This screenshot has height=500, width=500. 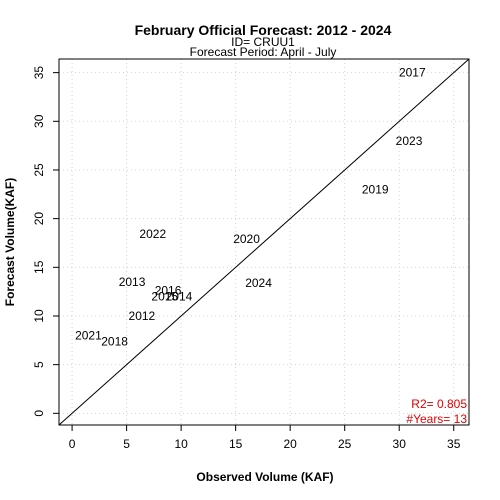 What do you see at coordinates (72, 444) in the screenshot?
I see `x-tick-label: 0` at bounding box center [72, 444].